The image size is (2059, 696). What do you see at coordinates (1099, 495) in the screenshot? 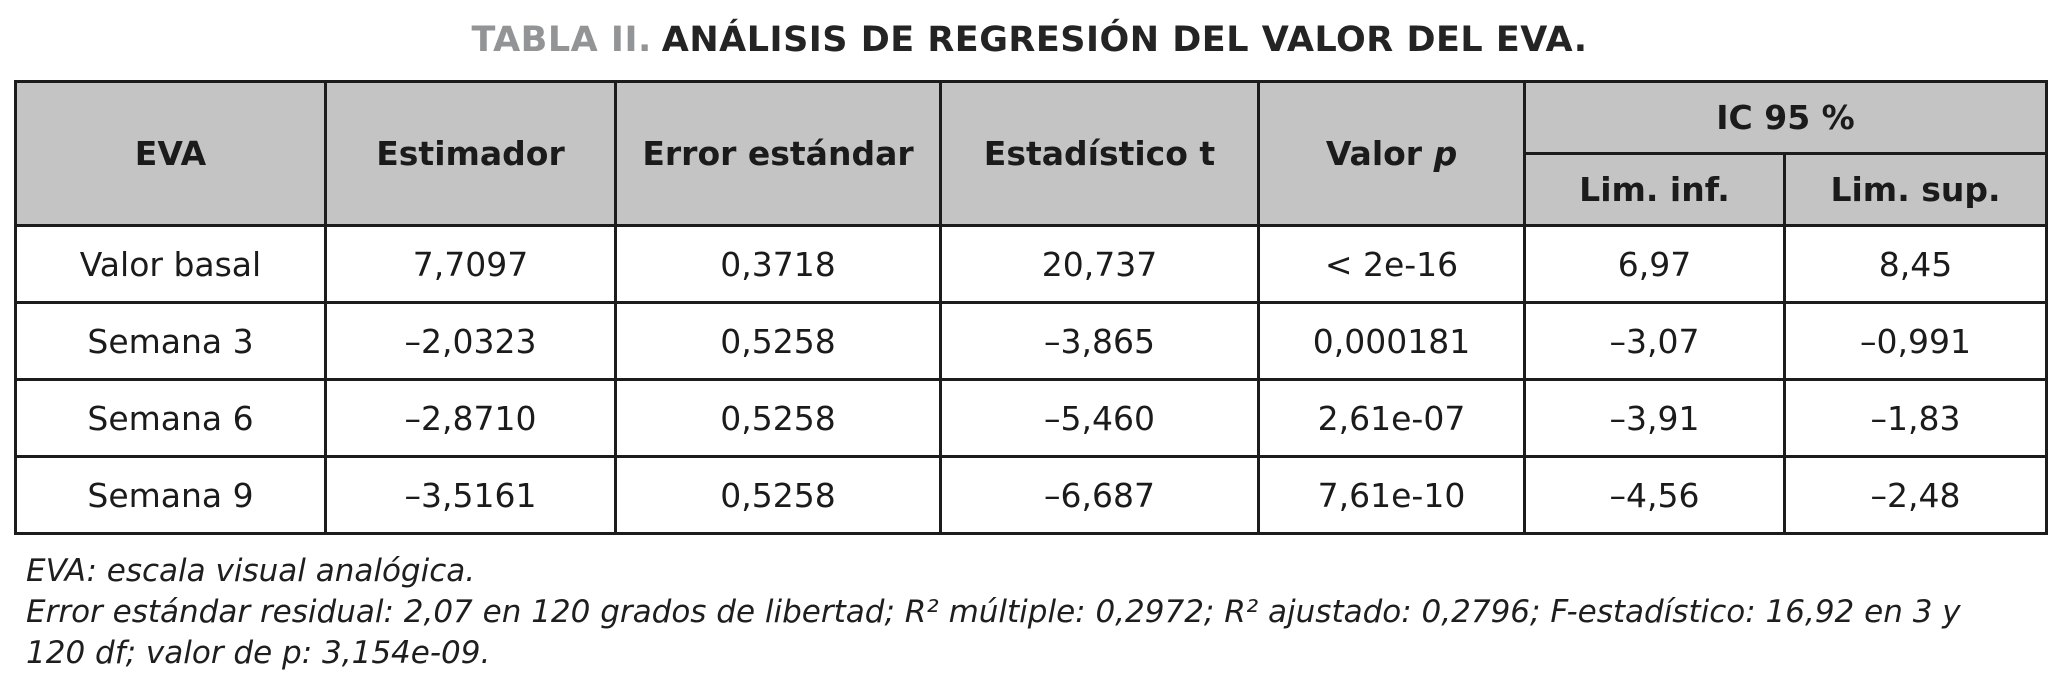
I see `cell-t: –6,687` at bounding box center [1099, 495].